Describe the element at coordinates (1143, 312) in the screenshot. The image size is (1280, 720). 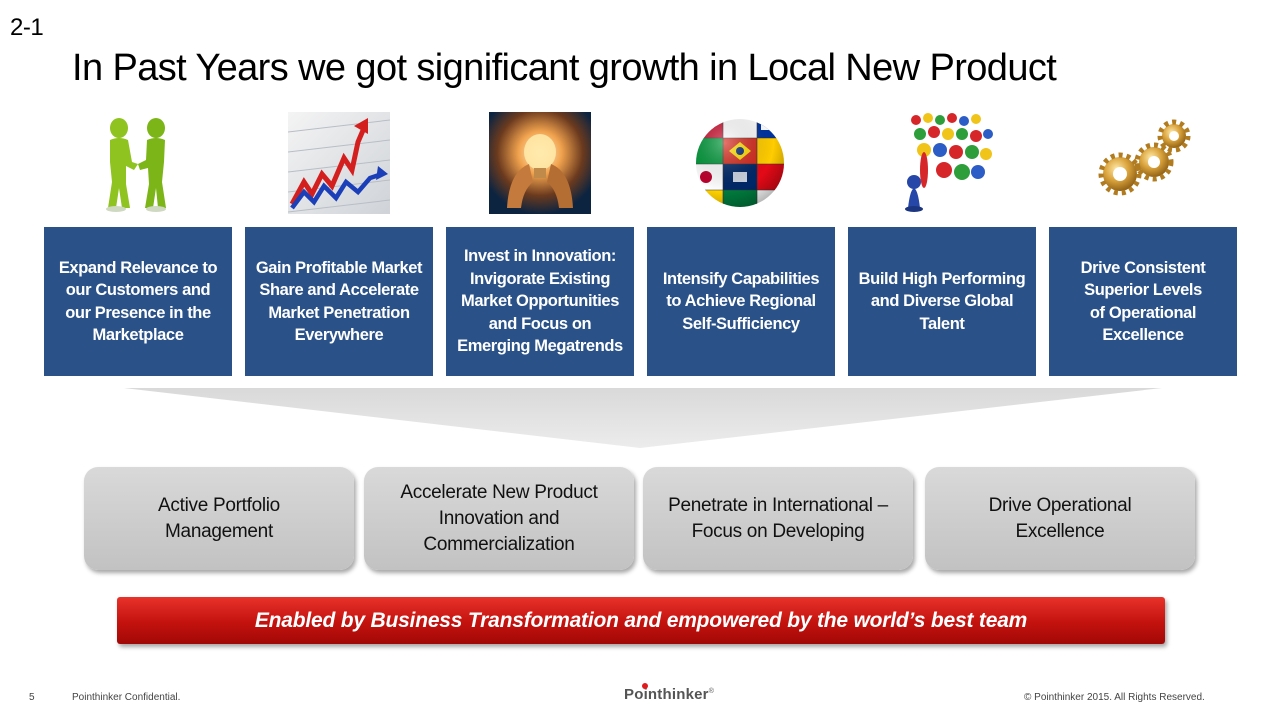
I see `pillar-line: of Operational` at that location.